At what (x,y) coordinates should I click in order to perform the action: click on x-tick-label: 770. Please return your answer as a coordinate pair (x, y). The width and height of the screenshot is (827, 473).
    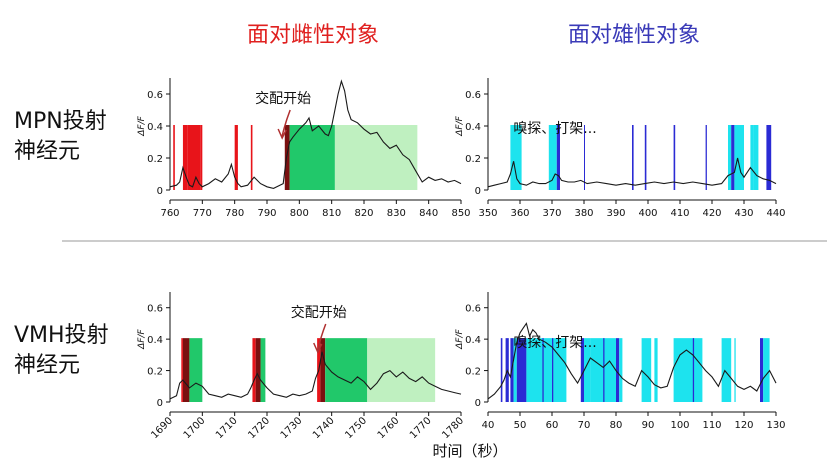
    Looking at the image, I should click on (202, 213).